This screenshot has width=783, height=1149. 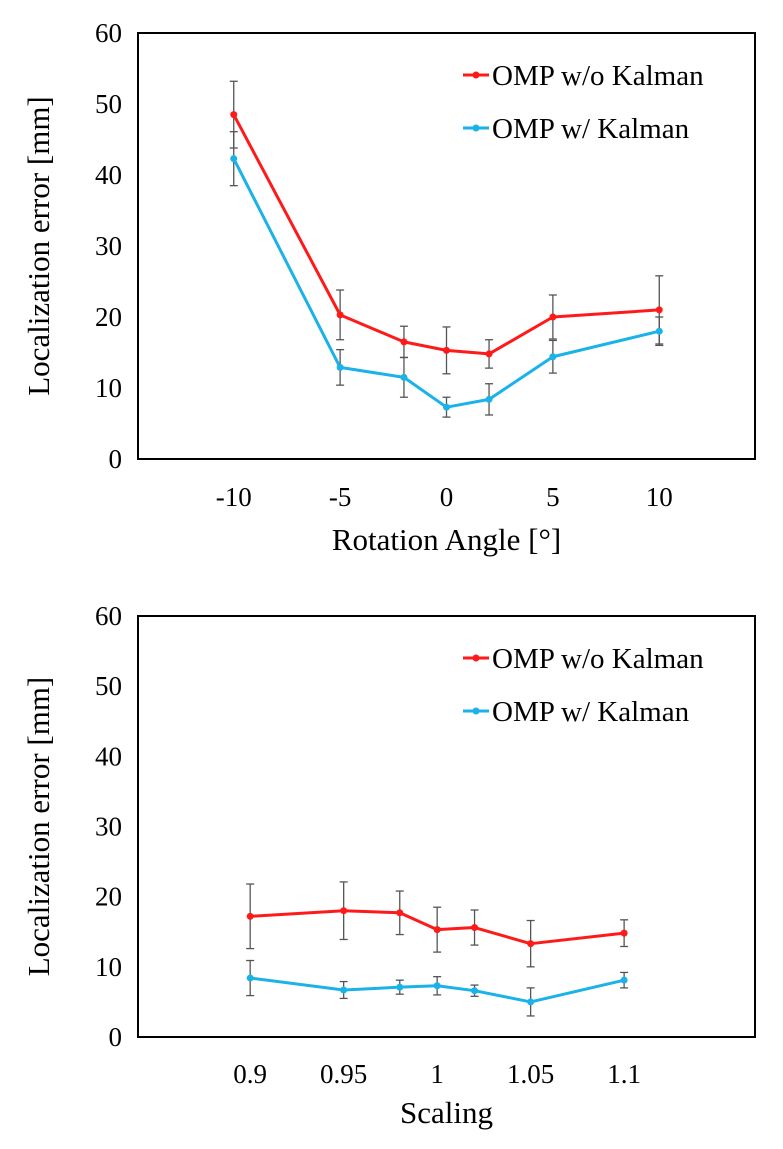 What do you see at coordinates (446, 234) in the screenshot?
I see `series-line` at bounding box center [446, 234].